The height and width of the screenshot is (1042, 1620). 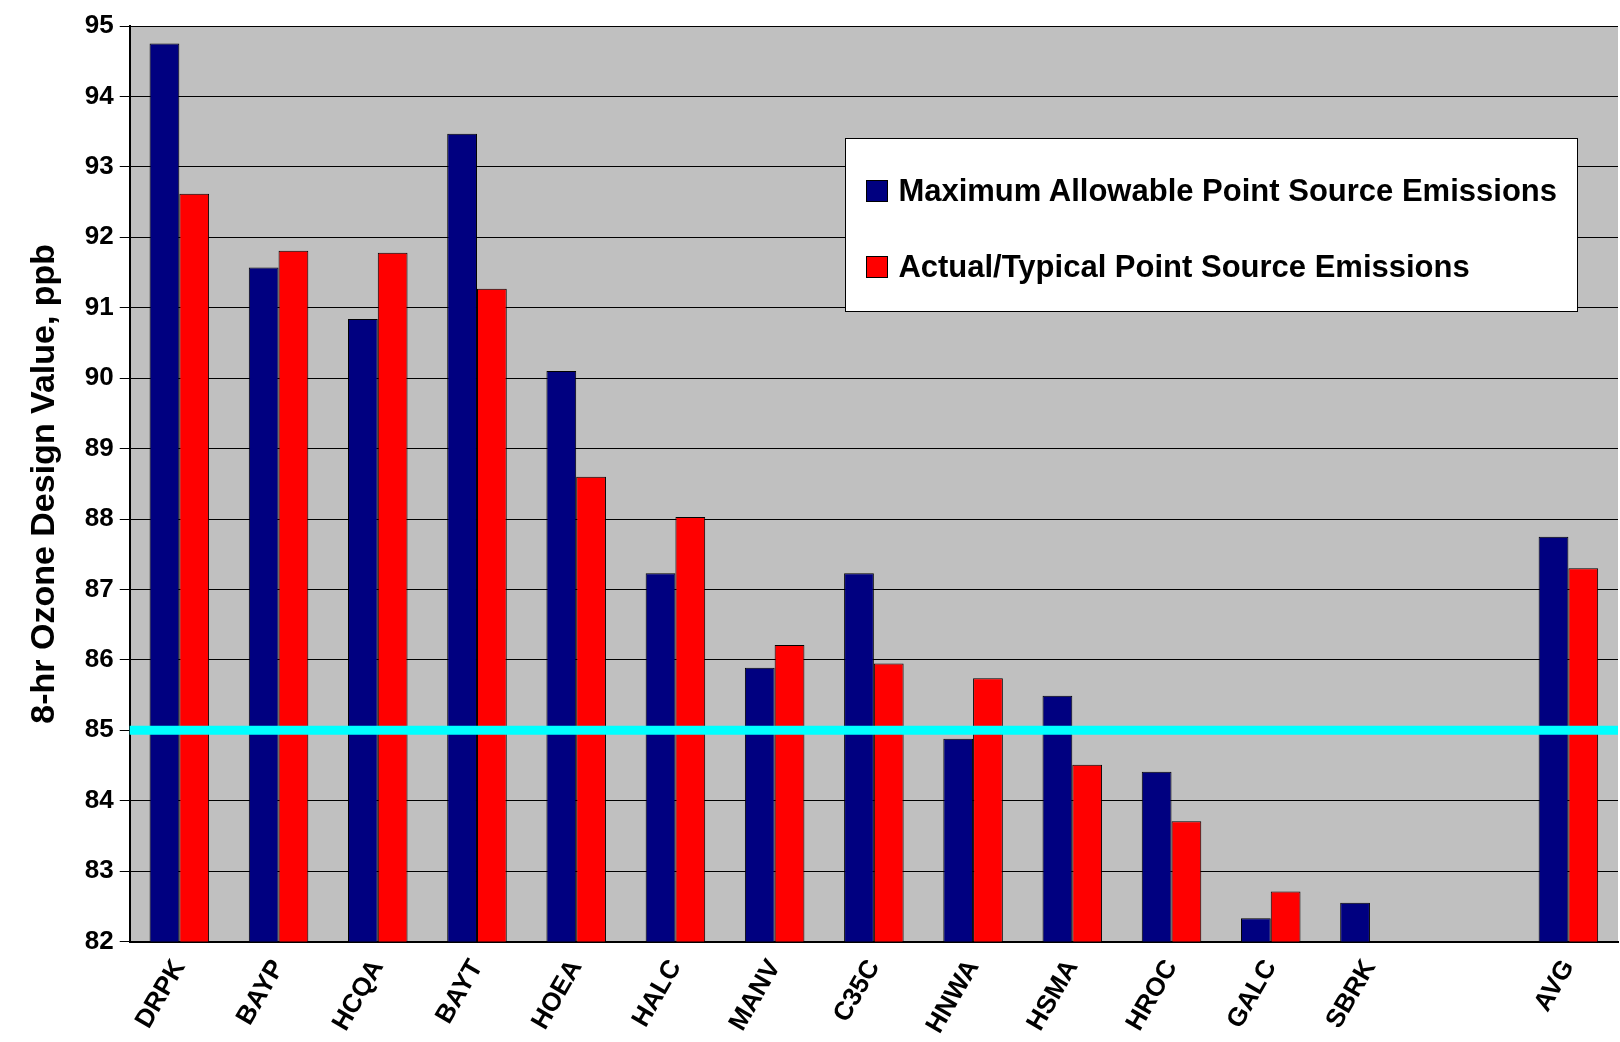 I want to click on y-tick-label: 89, so click(x=99, y=446).